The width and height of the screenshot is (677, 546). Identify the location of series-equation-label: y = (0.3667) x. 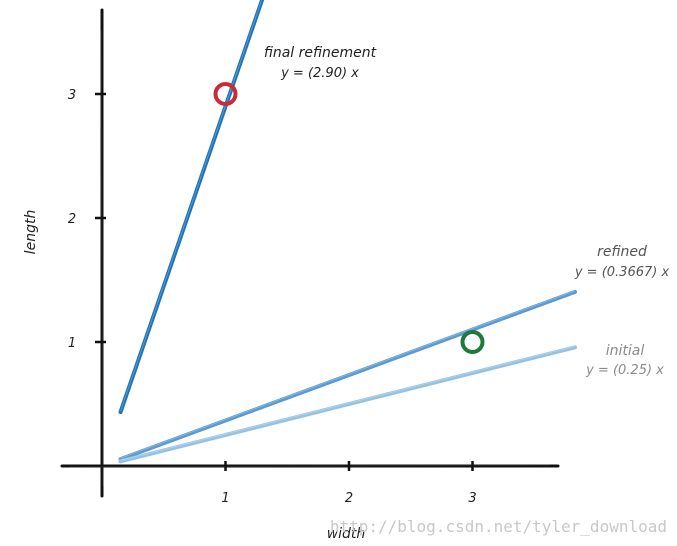
(622, 272).